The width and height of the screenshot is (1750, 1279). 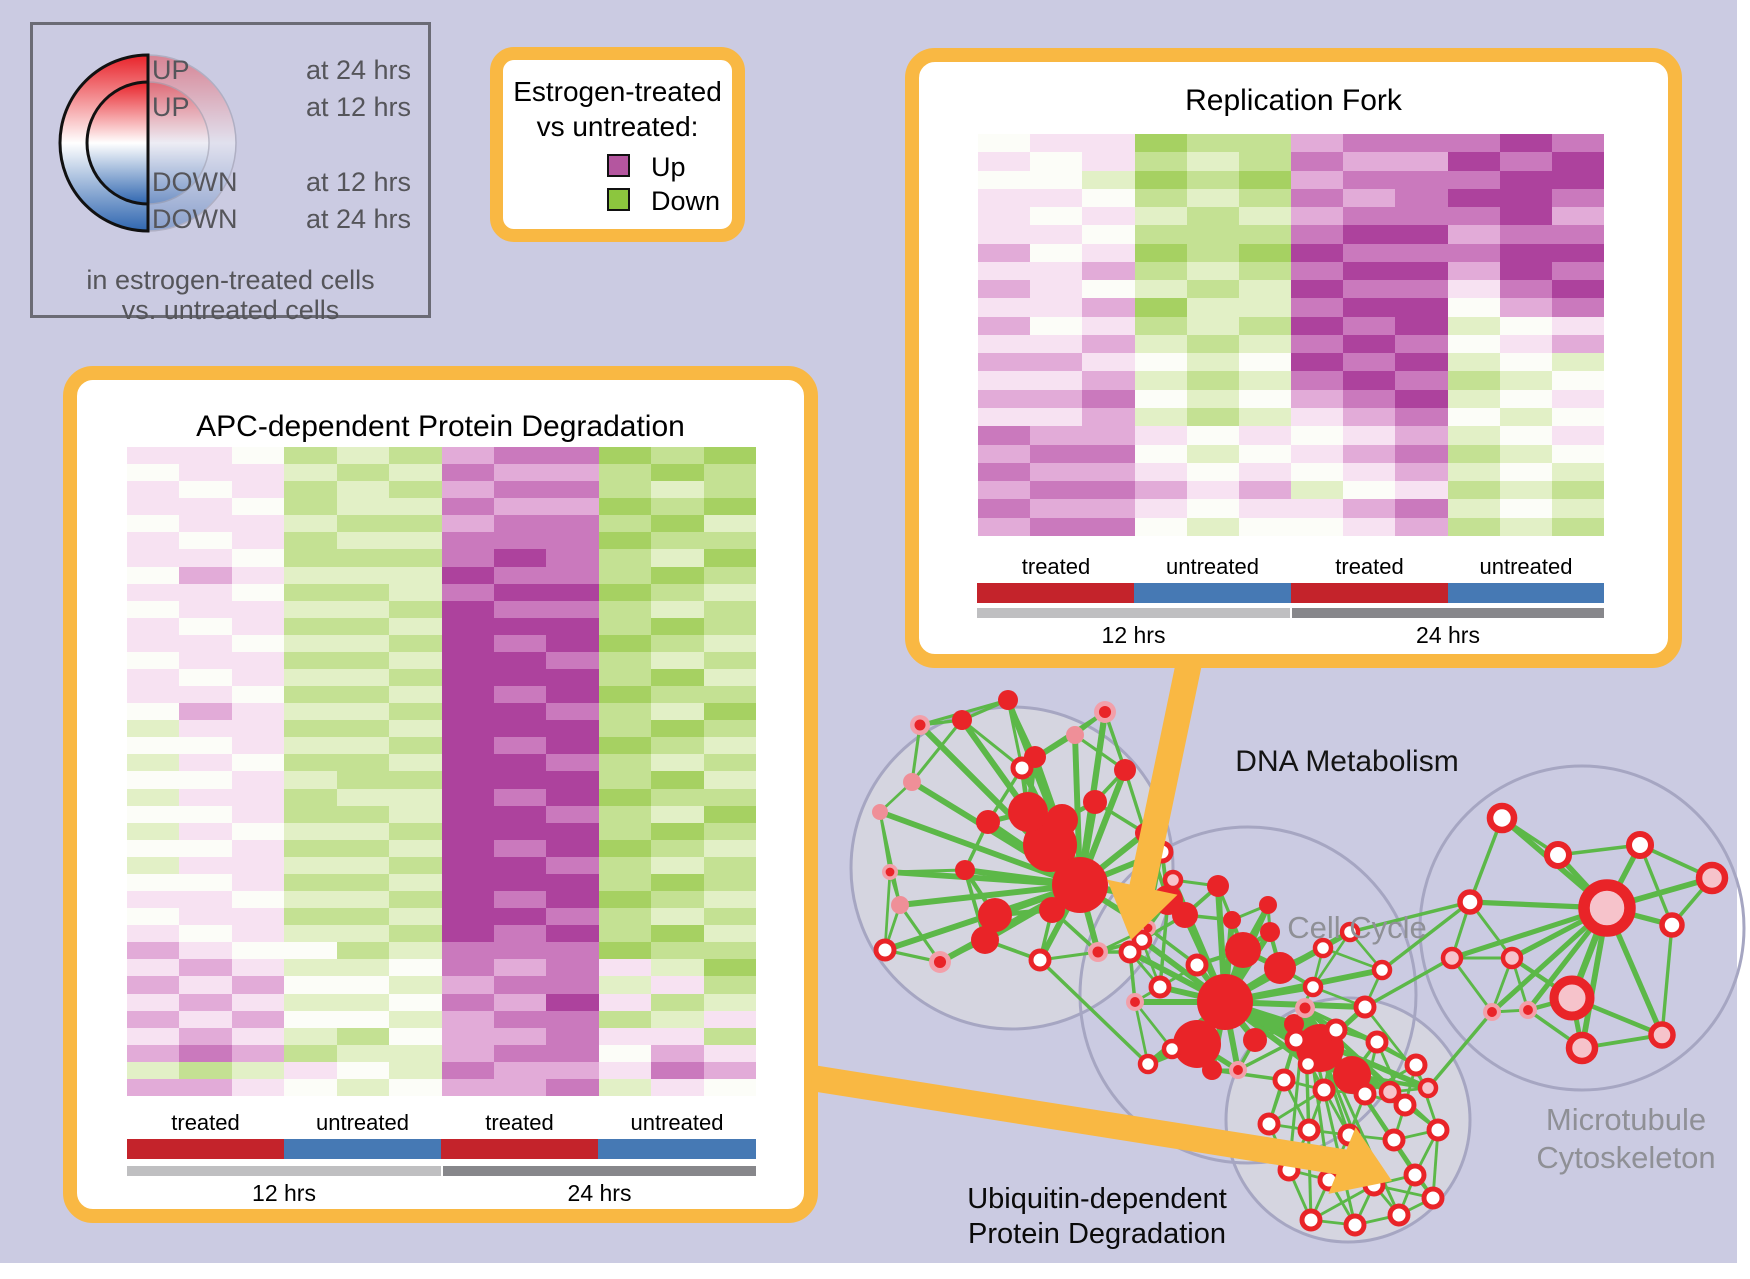 What do you see at coordinates (147, 143) in the screenshot?
I see `up-down-gradient-circle-icon` at bounding box center [147, 143].